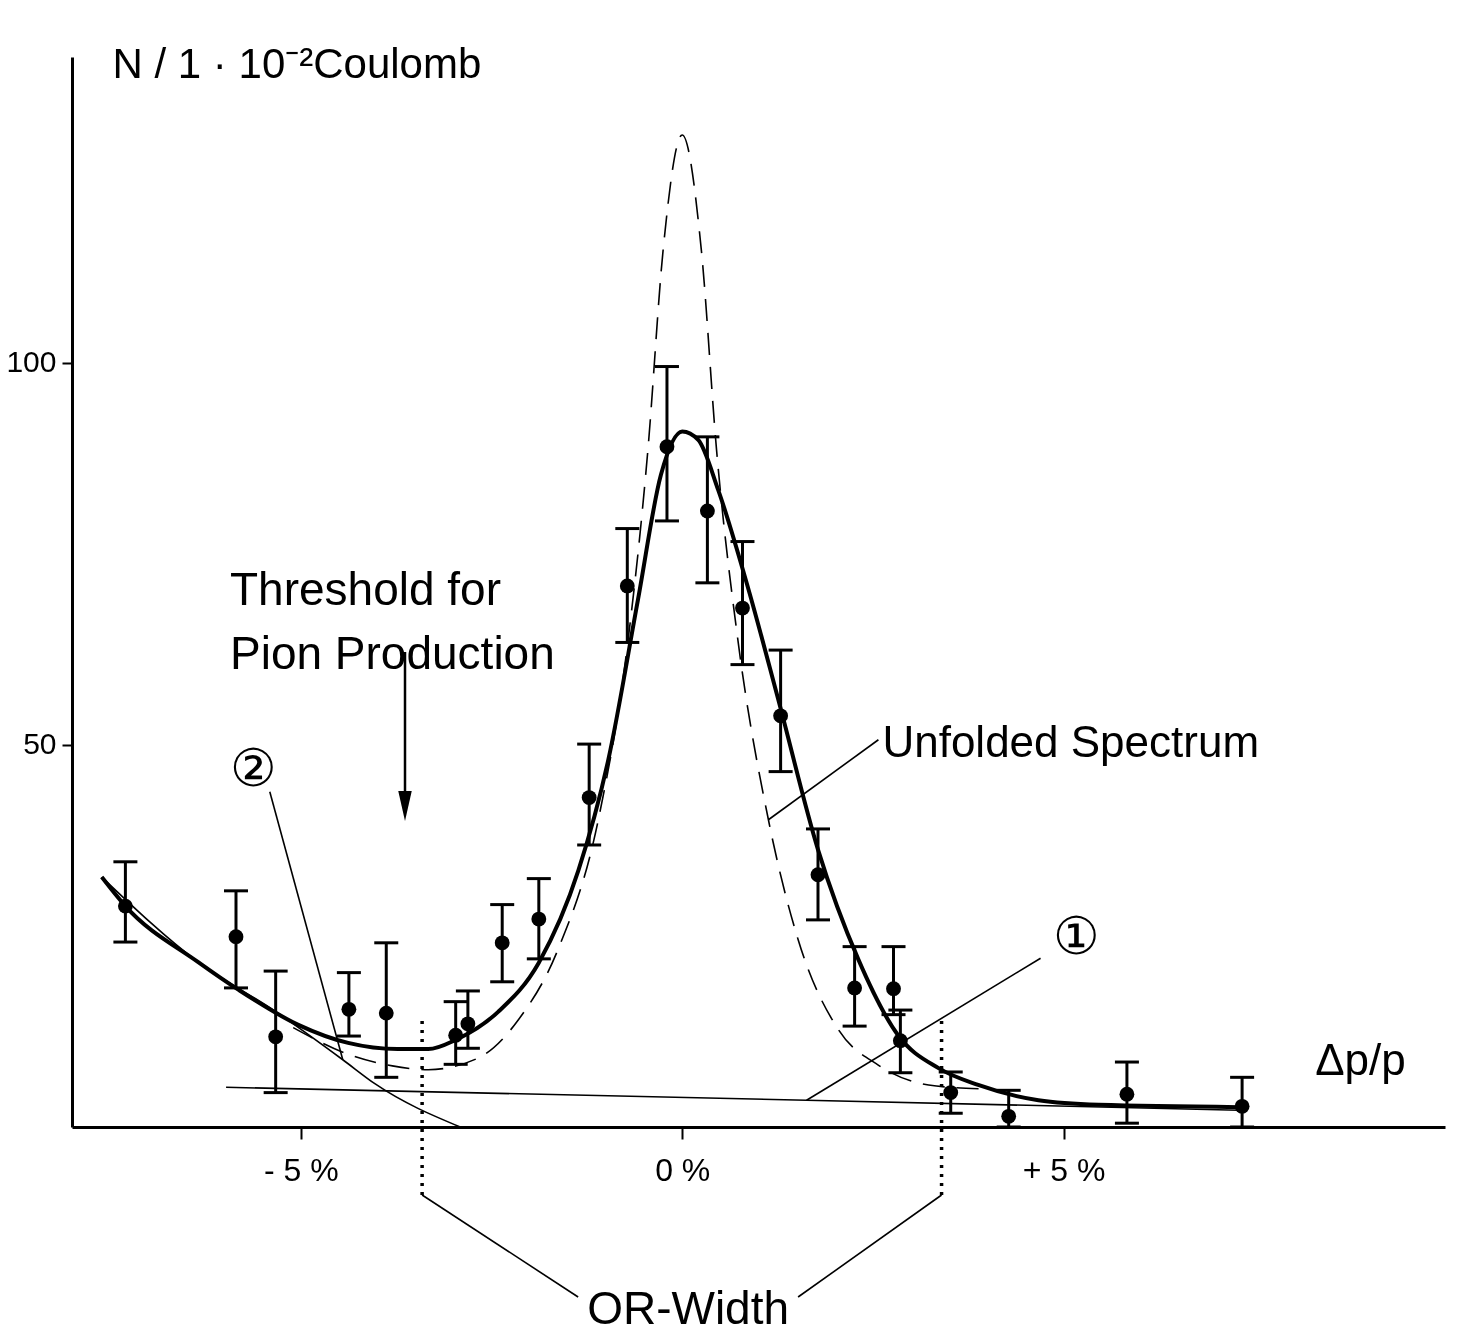 This screenshot has width=1458, height=1342. Describe the element at coordinates (1077, 936) in the screenshot. I see `text: ①` at that location.